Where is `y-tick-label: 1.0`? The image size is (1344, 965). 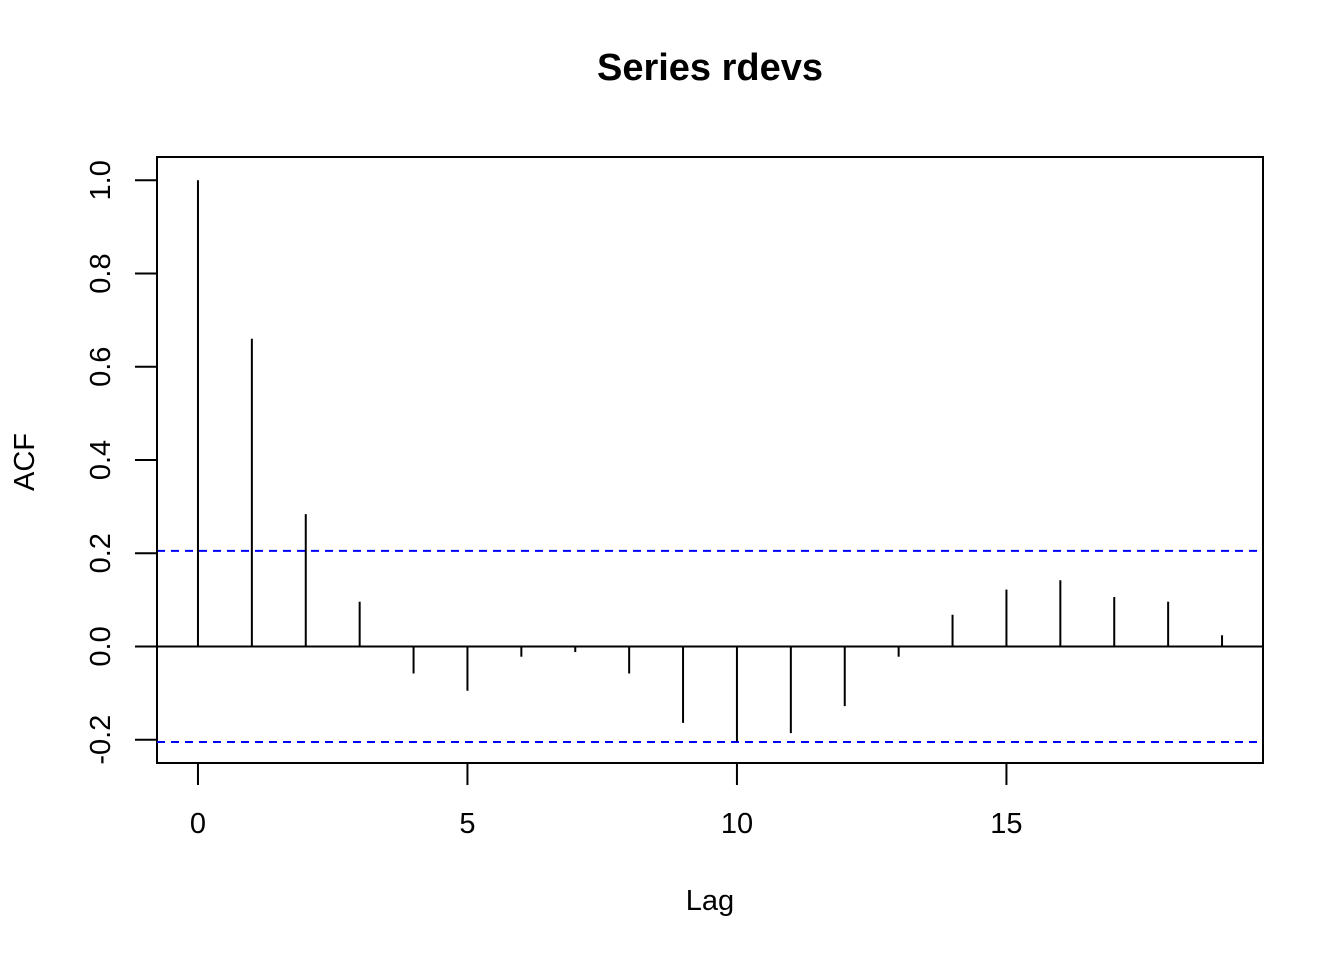 y-tick-label: 1.0 is located at coordinates (101, 180).